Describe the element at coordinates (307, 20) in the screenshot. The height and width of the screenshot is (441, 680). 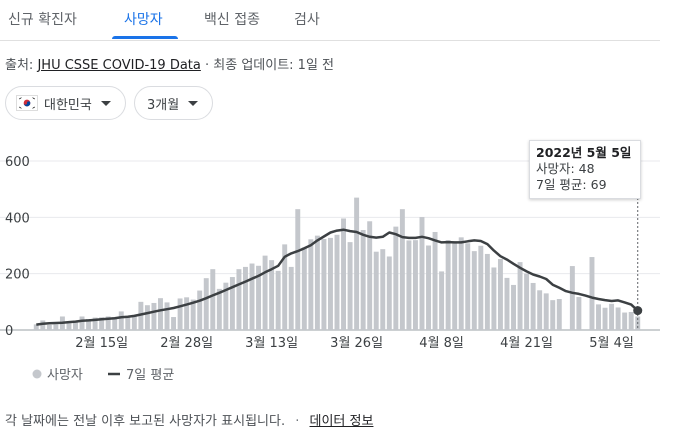
I see `tab-tests: 검사` at that location.